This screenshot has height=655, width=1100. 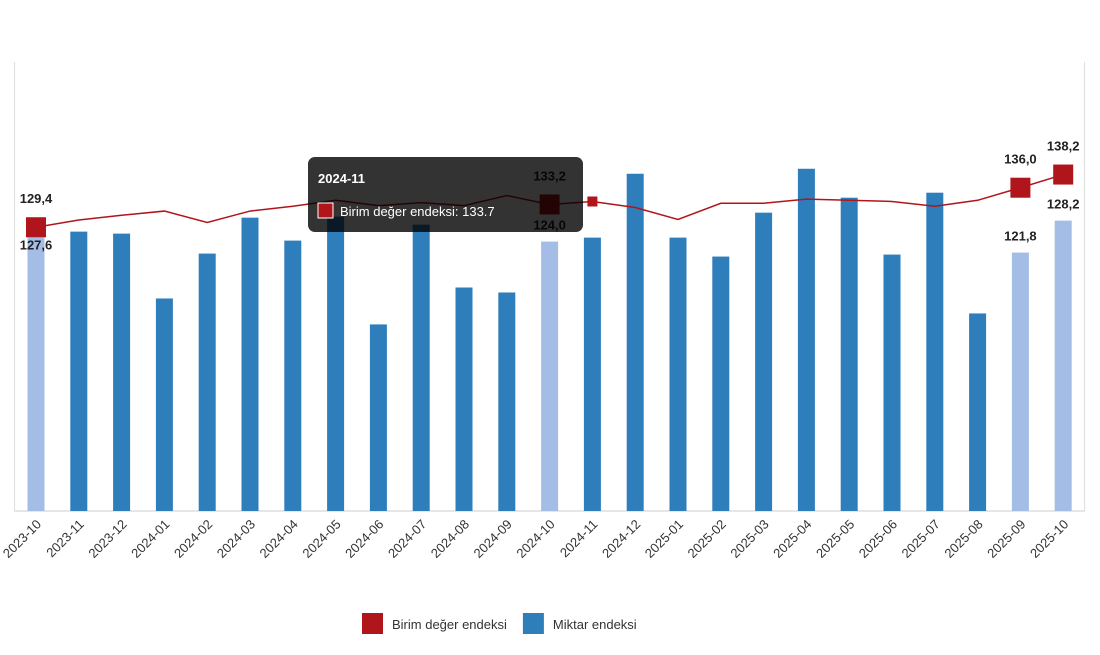 I want to click on x-tick-label: 2024-06, so click(x=364, y=539).